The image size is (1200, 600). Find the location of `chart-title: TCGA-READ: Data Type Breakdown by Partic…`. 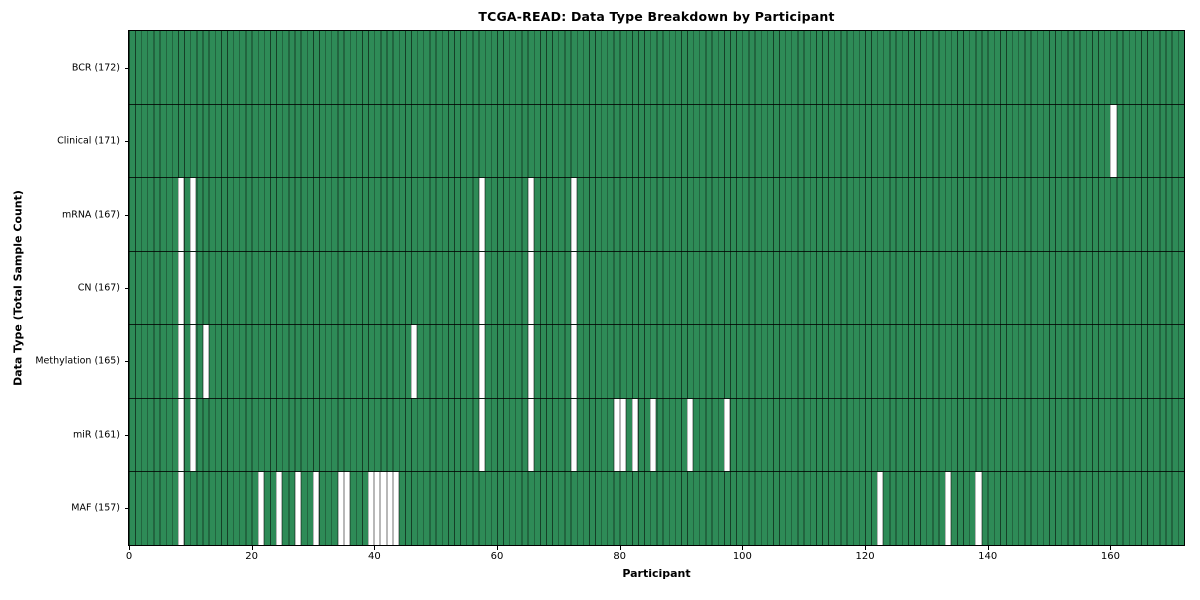

chart-title: TCGA-READ: Data Type Breakdown by Partic… is located at coordinates (656, 16).